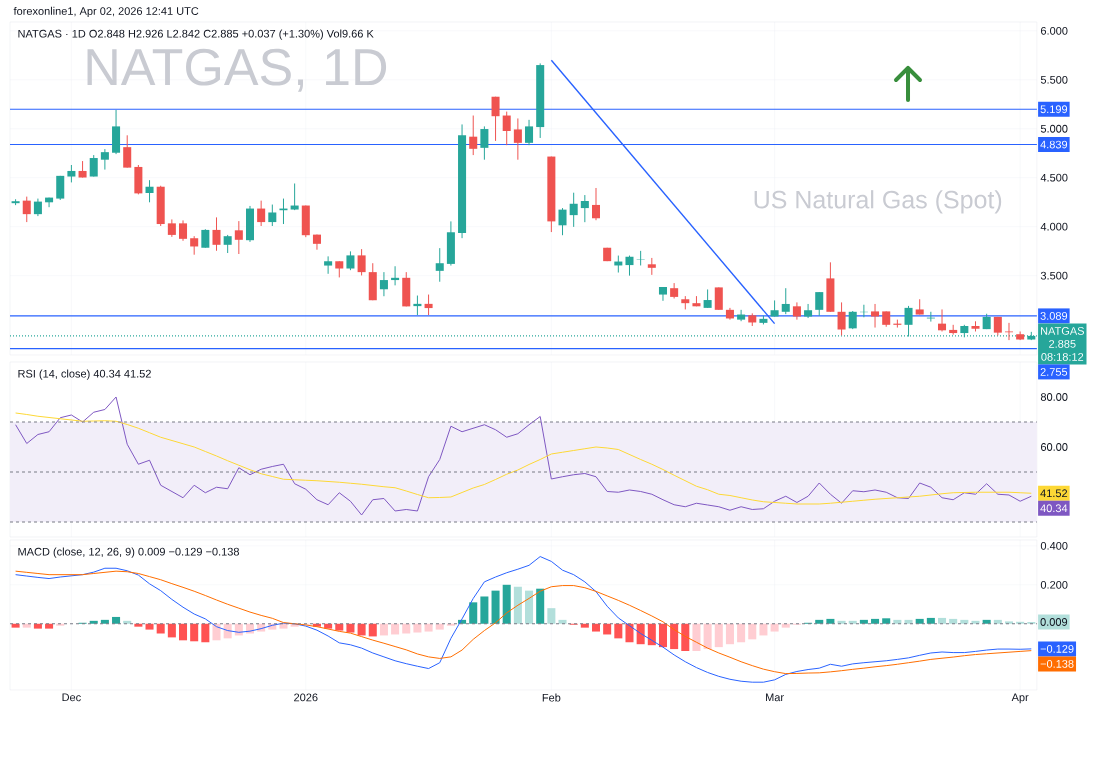 Image resolution: width=1110 pixels, height=781 pixels. I want to click on y-tick-label: 80.00, so click(1054, 397).